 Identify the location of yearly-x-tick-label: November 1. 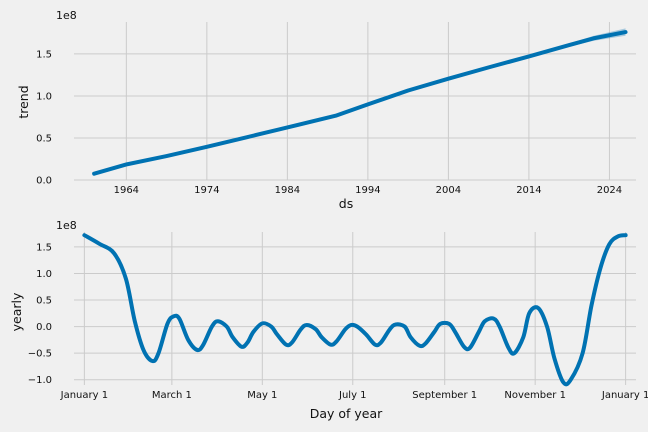
(535, 395).